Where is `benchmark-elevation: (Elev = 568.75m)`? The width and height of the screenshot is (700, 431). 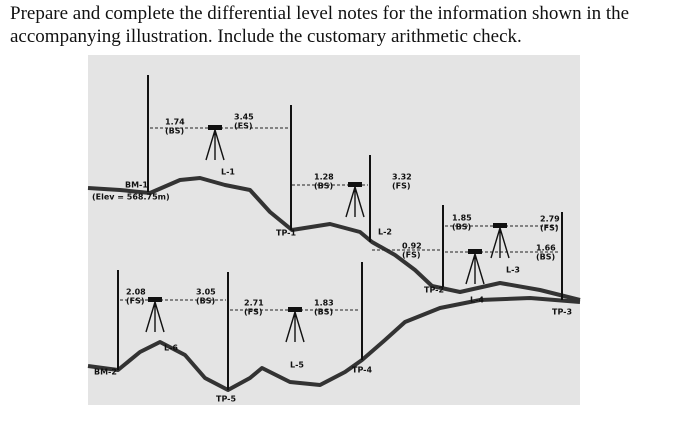
benchmark-elevation: (Elev = 568.75m) is located at coordinates (131, 197).